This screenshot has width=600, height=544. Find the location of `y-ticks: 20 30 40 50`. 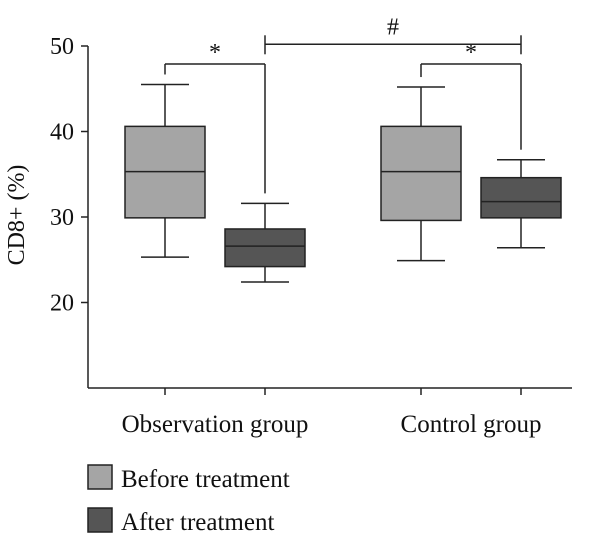

y-ticks: 20 30 40 50 is located at coordinates (69, 175).